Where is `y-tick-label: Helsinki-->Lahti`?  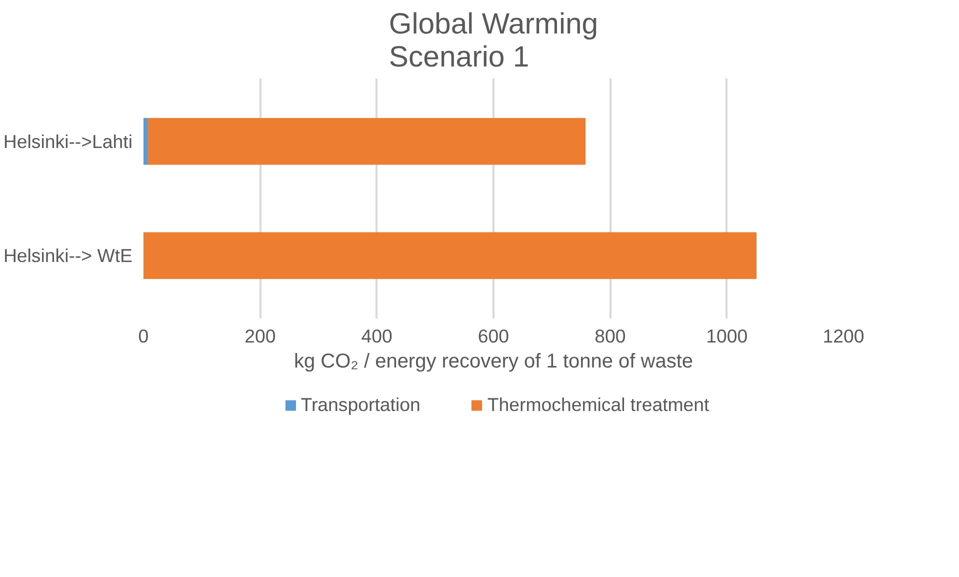
y-tick-label: Helsinki-->Lahti is located at coordinates (68, 141).